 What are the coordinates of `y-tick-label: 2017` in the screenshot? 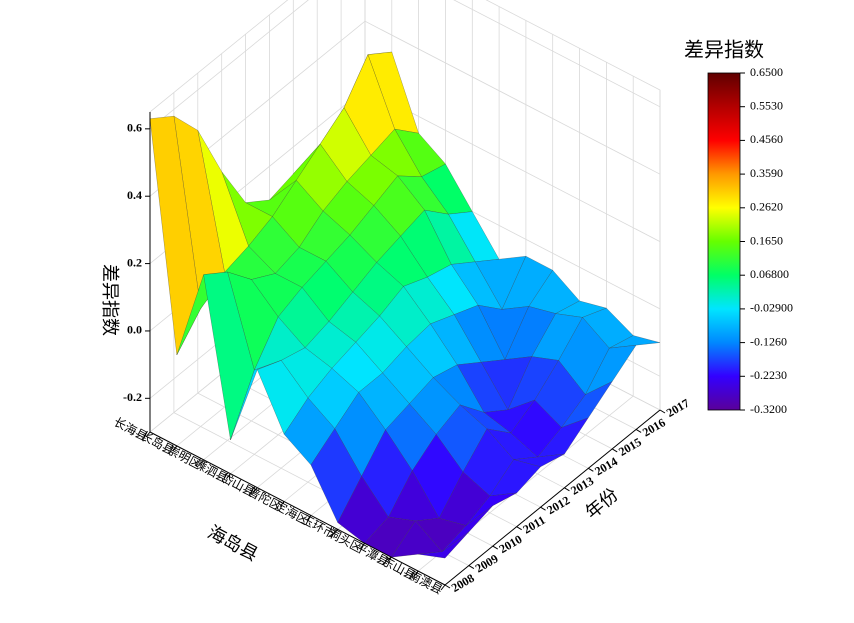 It's located at (678, 408).